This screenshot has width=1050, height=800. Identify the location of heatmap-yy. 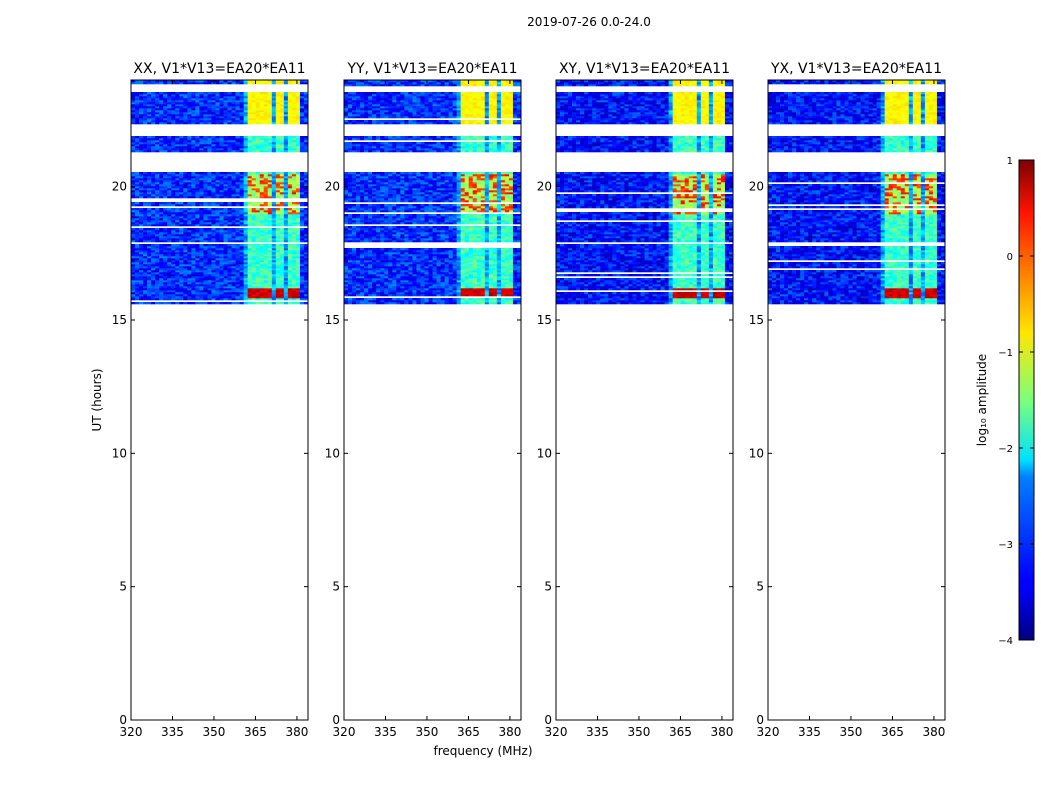
(433, 192).